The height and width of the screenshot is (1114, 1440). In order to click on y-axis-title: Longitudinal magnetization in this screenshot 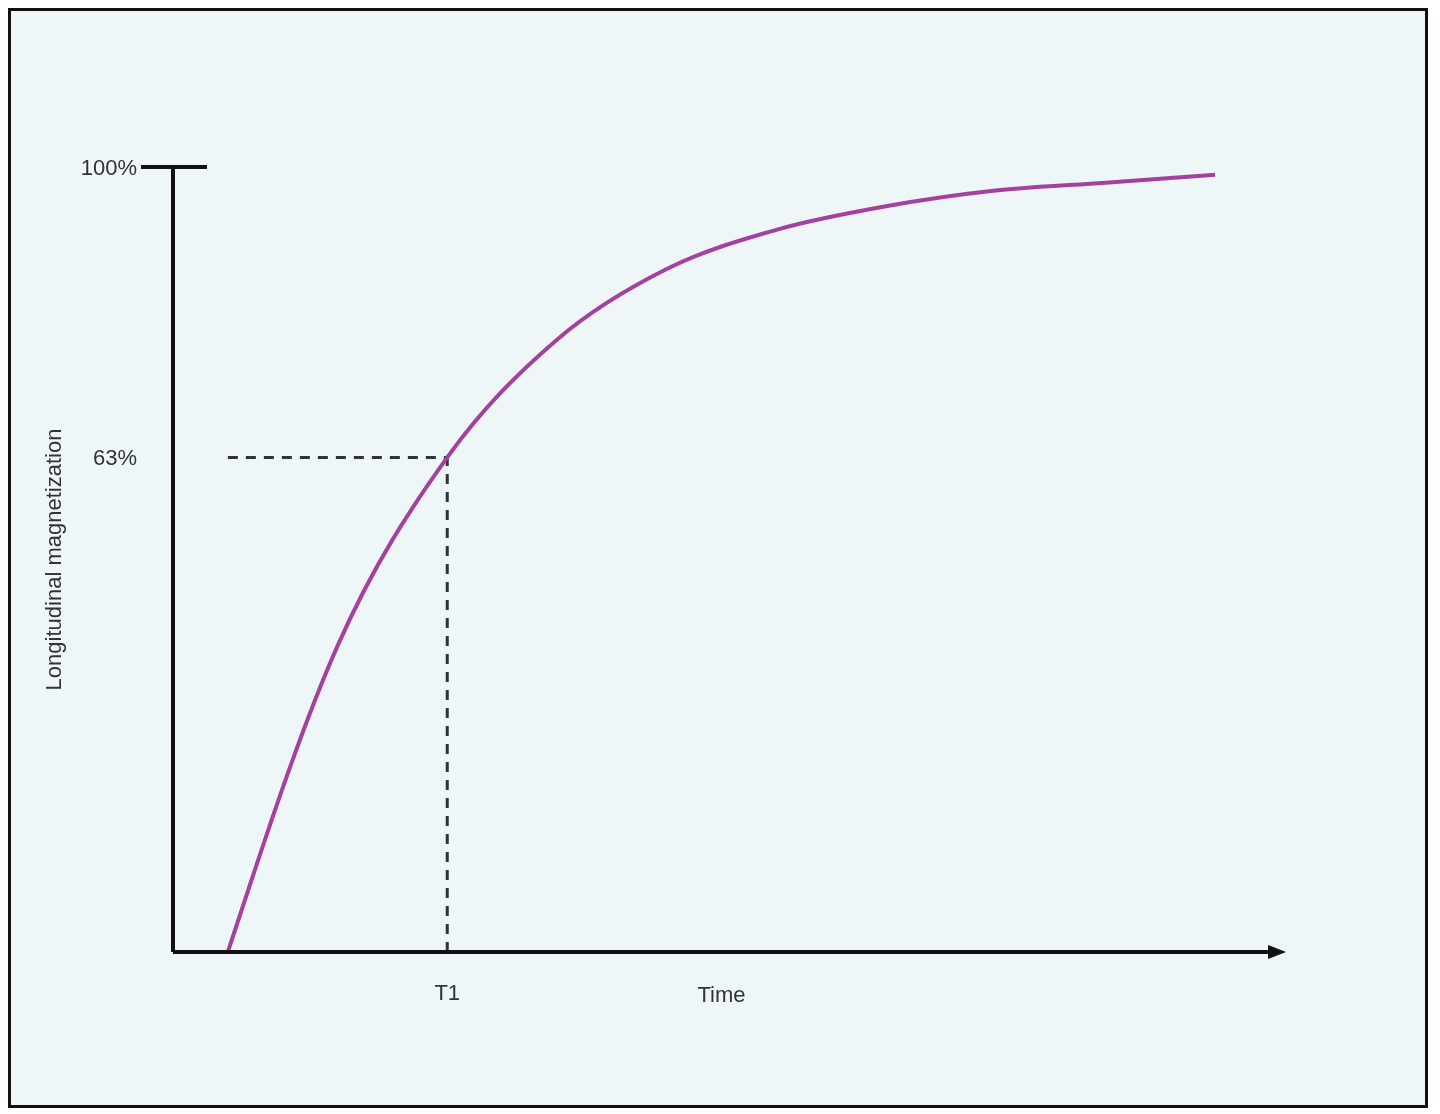, I will do `click(53, 559)`.